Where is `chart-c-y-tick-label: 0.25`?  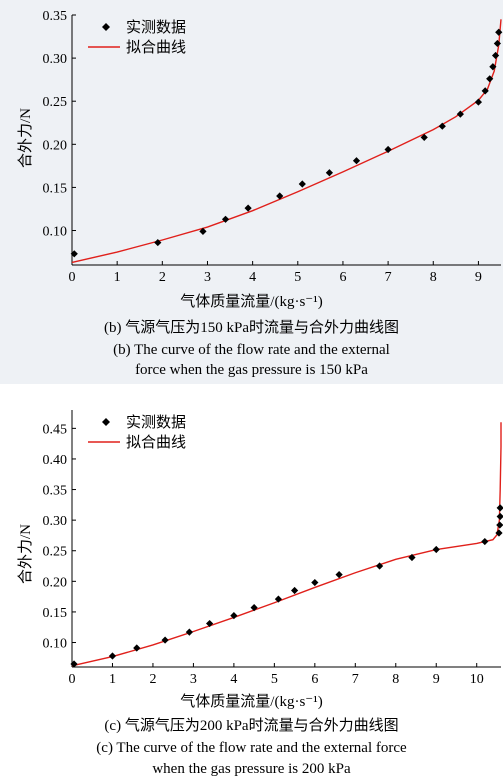
chart-c-y-tick-label: 0.25 is located at coordinates (55, 552).